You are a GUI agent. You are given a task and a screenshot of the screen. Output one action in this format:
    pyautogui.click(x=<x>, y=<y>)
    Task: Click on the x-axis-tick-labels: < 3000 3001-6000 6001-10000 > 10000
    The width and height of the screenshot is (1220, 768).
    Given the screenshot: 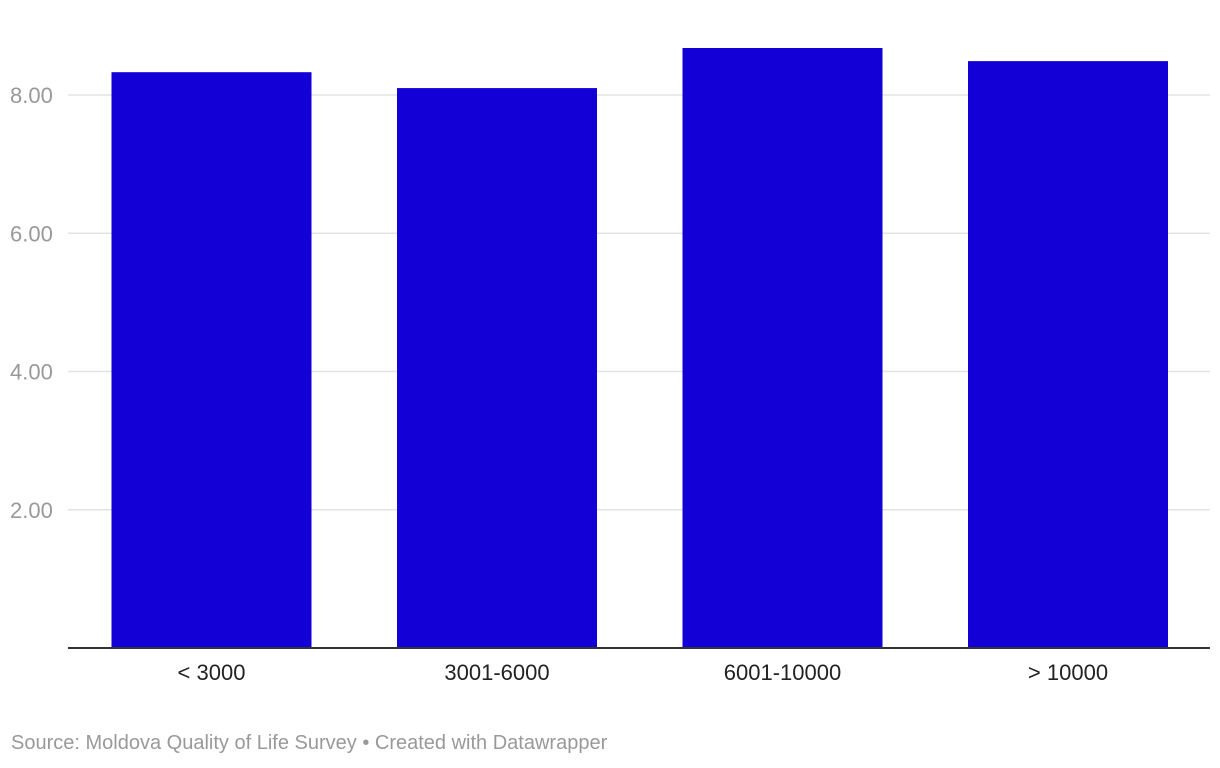 What is the action you would take?
    pyautogui.click(x=643, y=672)
    